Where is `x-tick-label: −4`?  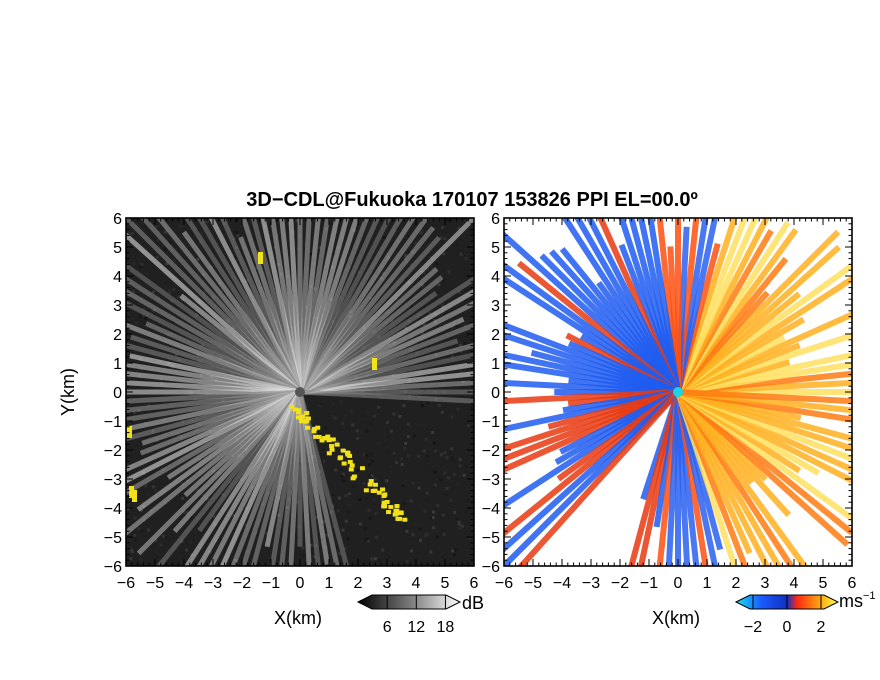 x-tick-label: −4 is located at coordinates (184, 583).